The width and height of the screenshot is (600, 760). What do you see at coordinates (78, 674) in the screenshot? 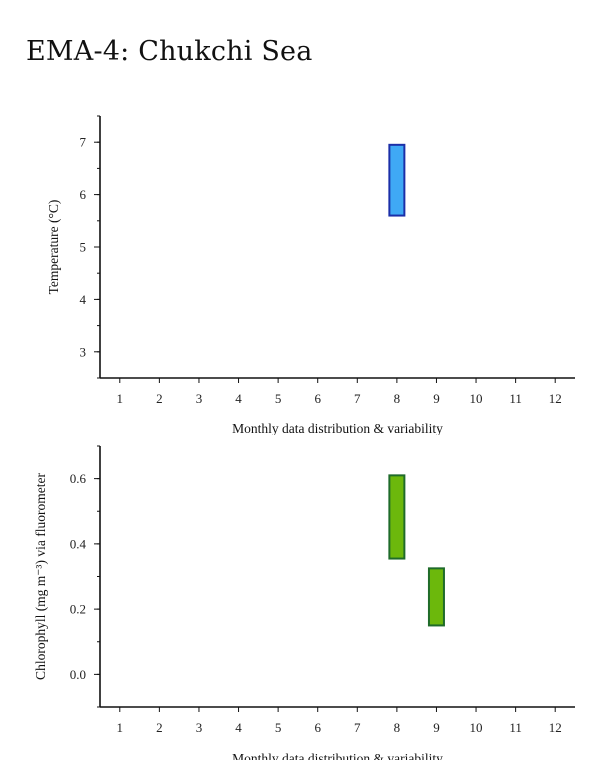
I see `y-tick-label: 0.0` at bounding box center [78, 674].